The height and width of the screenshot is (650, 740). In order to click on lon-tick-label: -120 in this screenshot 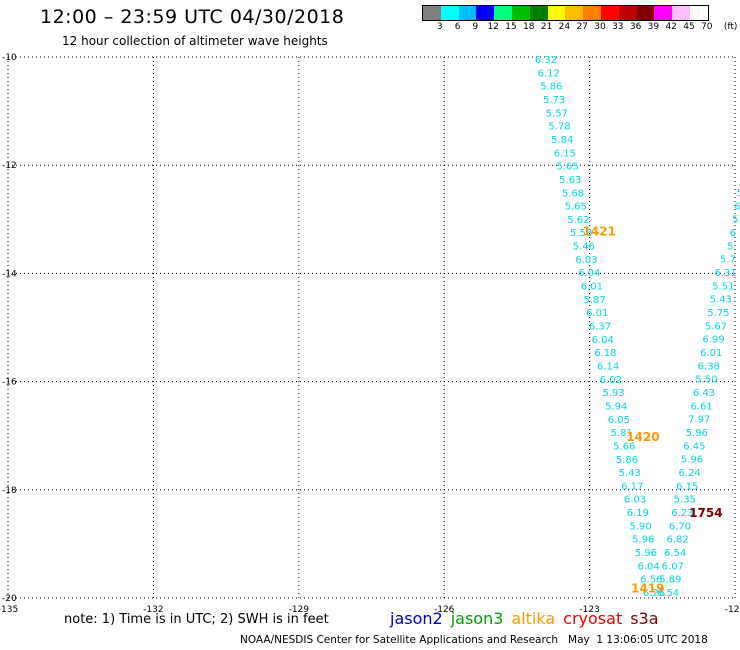, I will do `click(732, 610)`.